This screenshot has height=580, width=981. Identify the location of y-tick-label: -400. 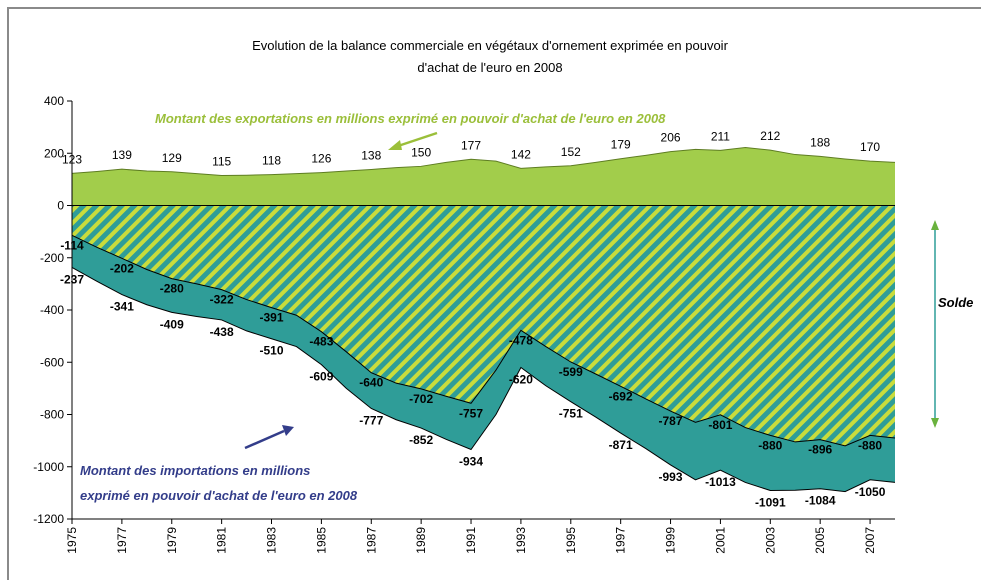
(52, 310).